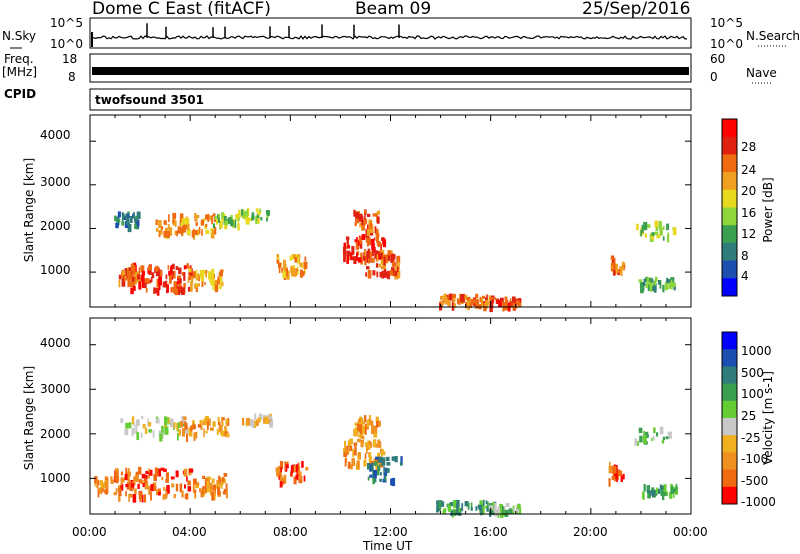 The height and width of the screenshot is (554, 800). Describe the element at coordinates (714, 77) in the screenshot. I see `nave-tick-bottom: 0` at that location.